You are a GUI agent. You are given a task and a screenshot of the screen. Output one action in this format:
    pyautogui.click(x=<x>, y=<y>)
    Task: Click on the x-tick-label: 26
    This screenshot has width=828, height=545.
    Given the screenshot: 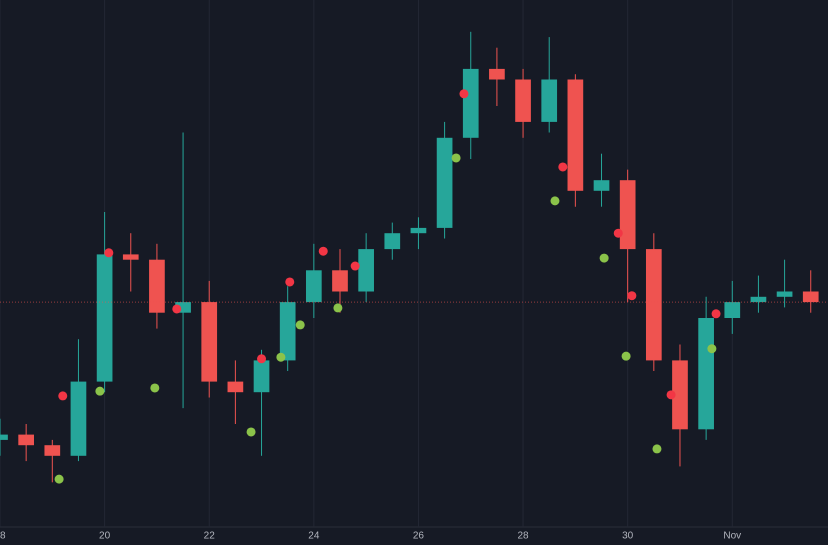 What is the action you would take?
    pyautogui.click(x=419, y=536)
    